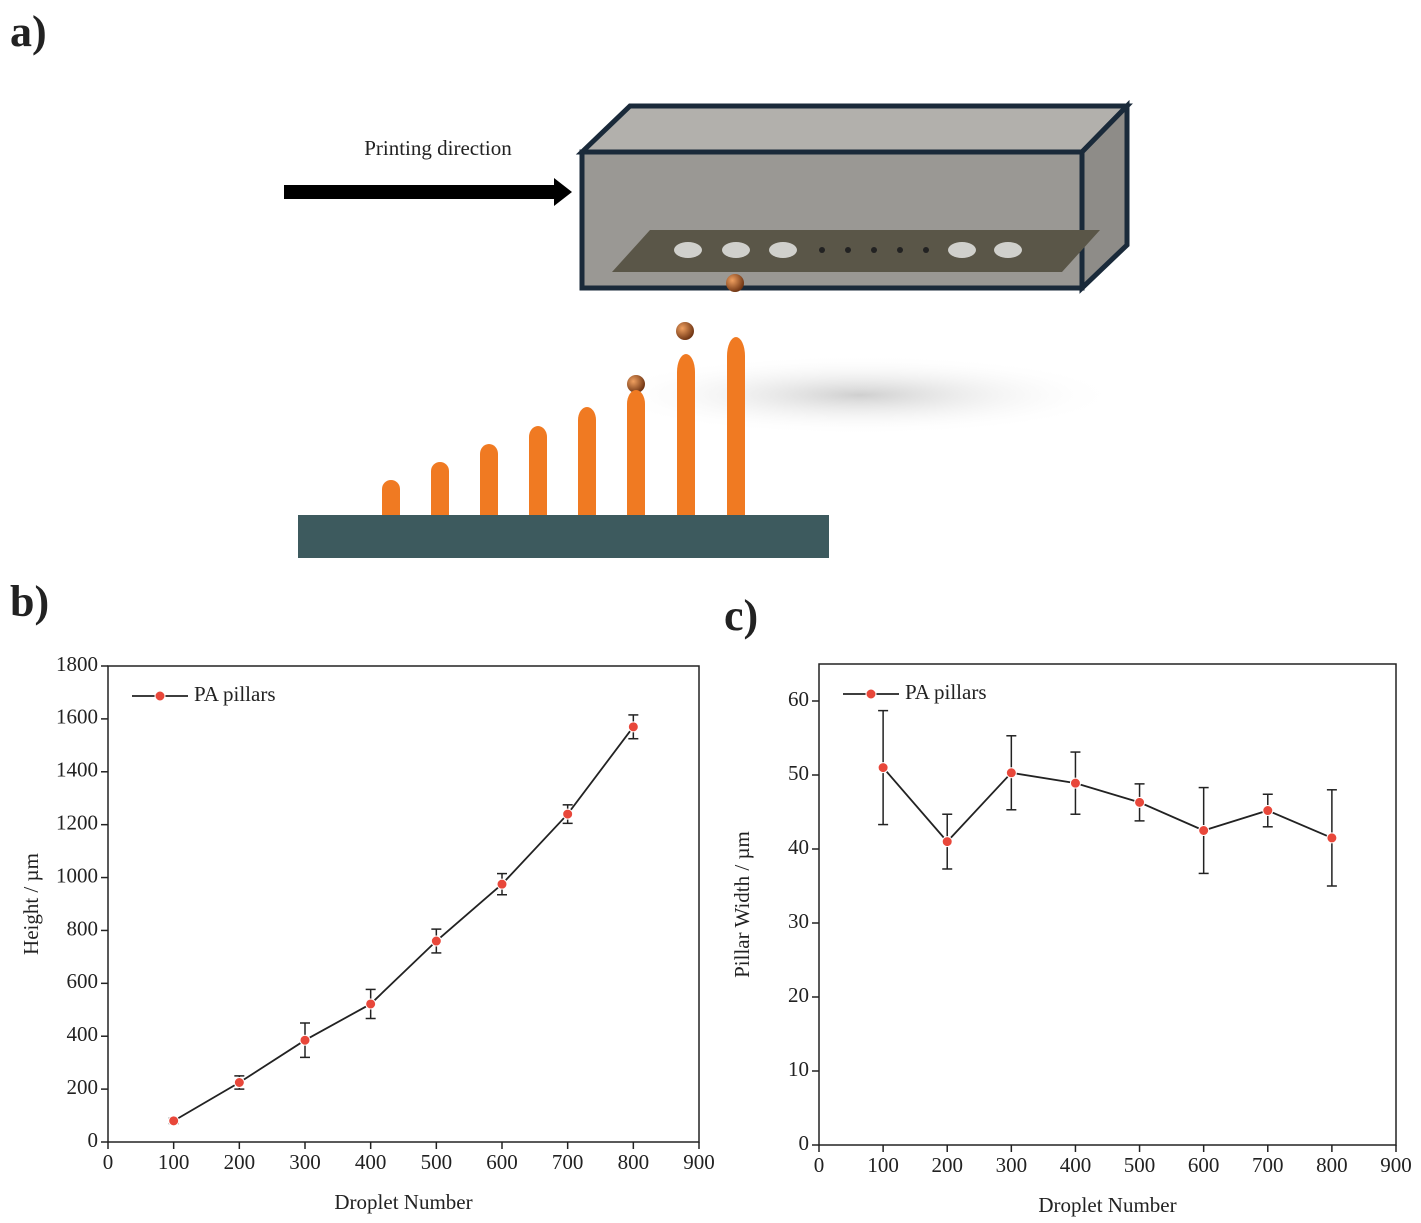 This screenshot has width=1421, height=1223. Describe the element at coordinates (28, 31) in the screenshot. I see `panel-label: a)` at that location.